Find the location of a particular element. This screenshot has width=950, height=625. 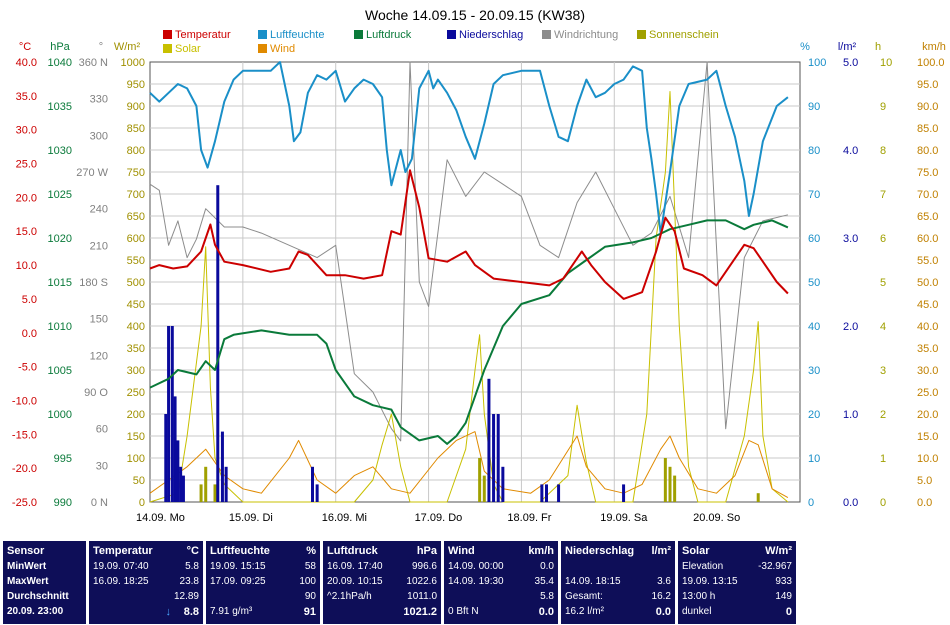

wind-max-value: 35.4 is located at coordinates (544, 581).